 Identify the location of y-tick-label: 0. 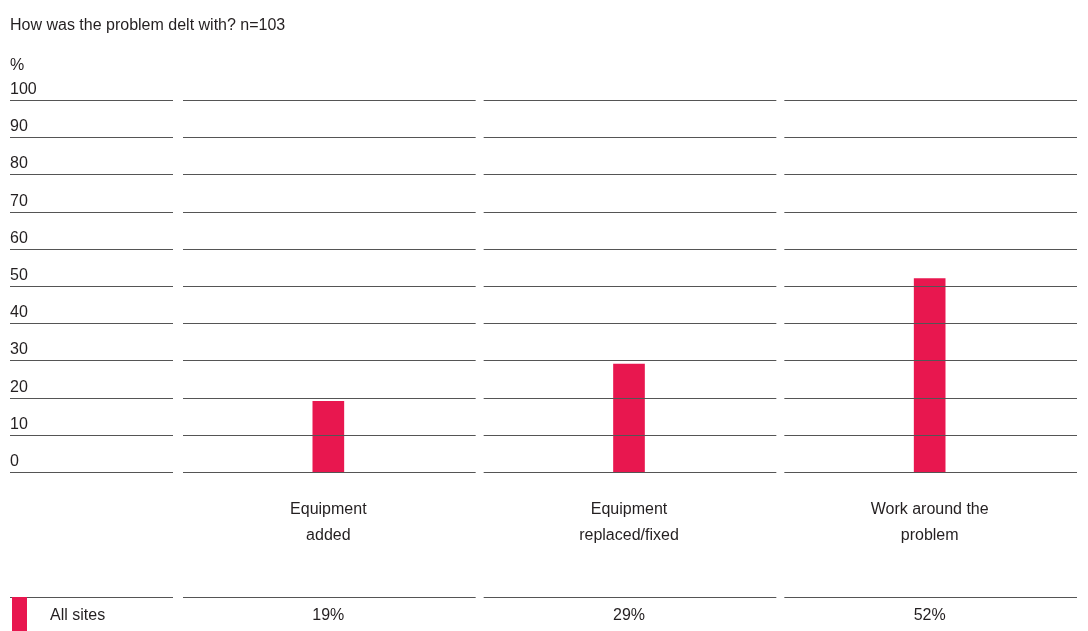
(14, 460).